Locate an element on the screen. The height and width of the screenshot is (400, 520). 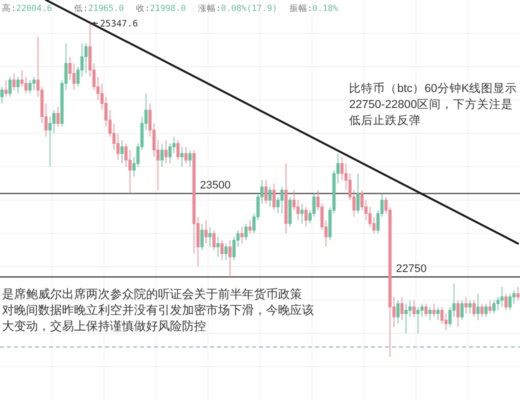
annotation: 大变动，交易上保持谨慎做好风险防控 is located at coordinates (104, 326).